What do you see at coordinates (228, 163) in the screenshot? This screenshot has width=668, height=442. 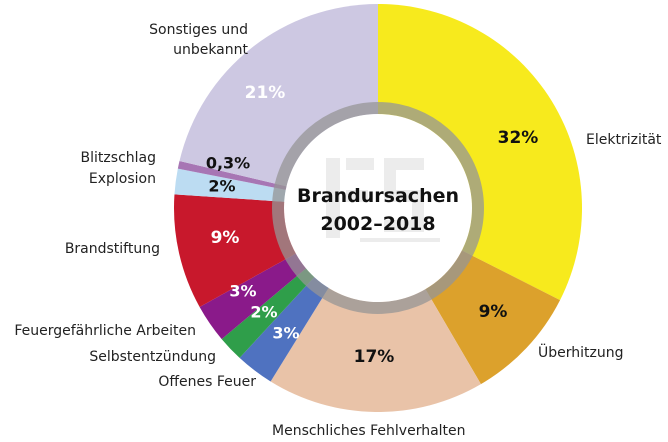 I see `value-label-8: 0,3%` at bounding box center [228, 163].